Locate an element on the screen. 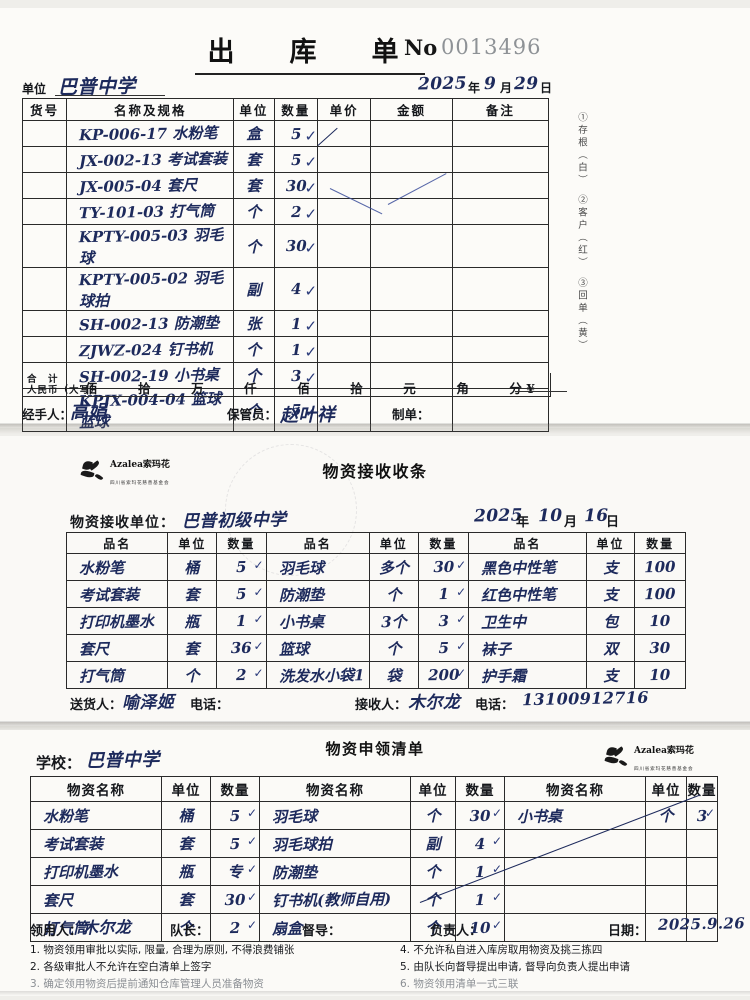  doc3-col-unit-2: 单位 is located at coordinates (433, 789).